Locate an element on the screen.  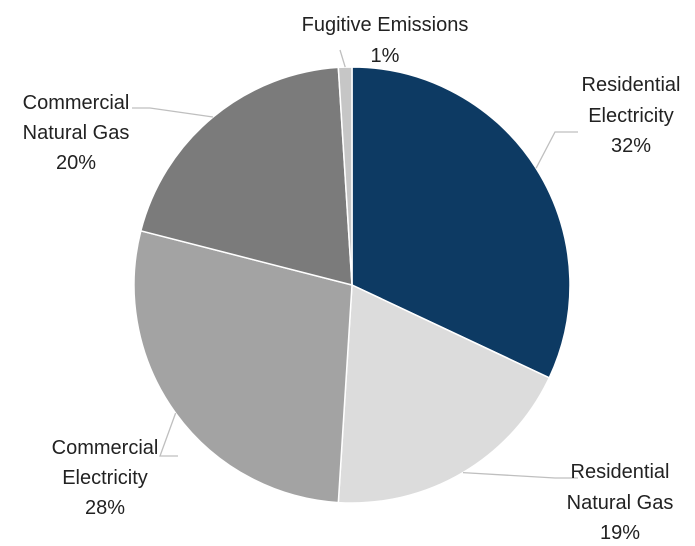
label-commercial-natural-gas-line1: Commercial is located at coordinates (76, 103).